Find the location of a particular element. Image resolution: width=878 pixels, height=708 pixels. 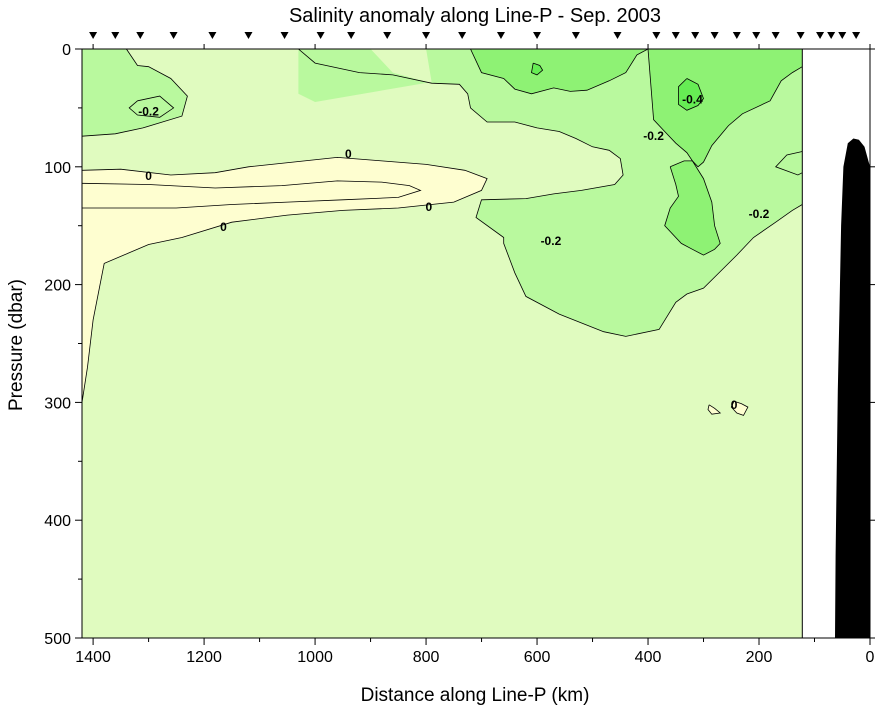

x-tick-label: 400 is located at coordinates (648, 657).